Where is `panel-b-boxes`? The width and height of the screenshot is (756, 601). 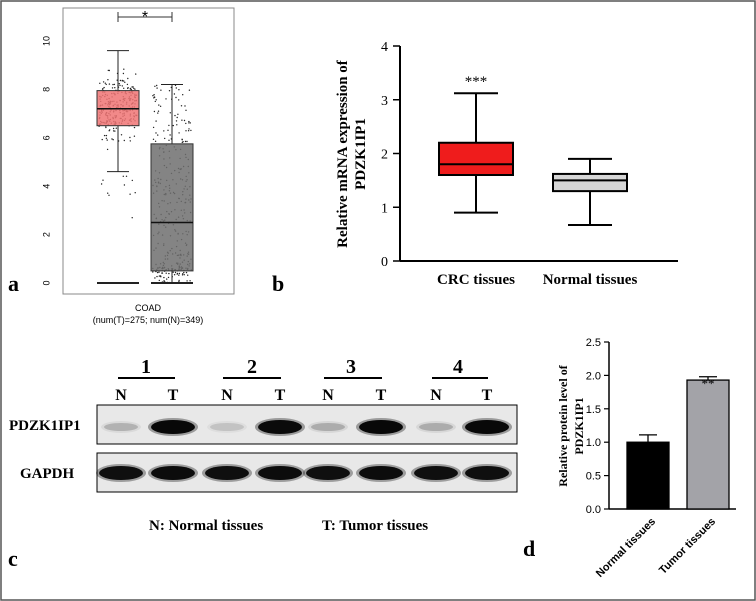
panel-b-boxes is located at coordinates (533, 159).